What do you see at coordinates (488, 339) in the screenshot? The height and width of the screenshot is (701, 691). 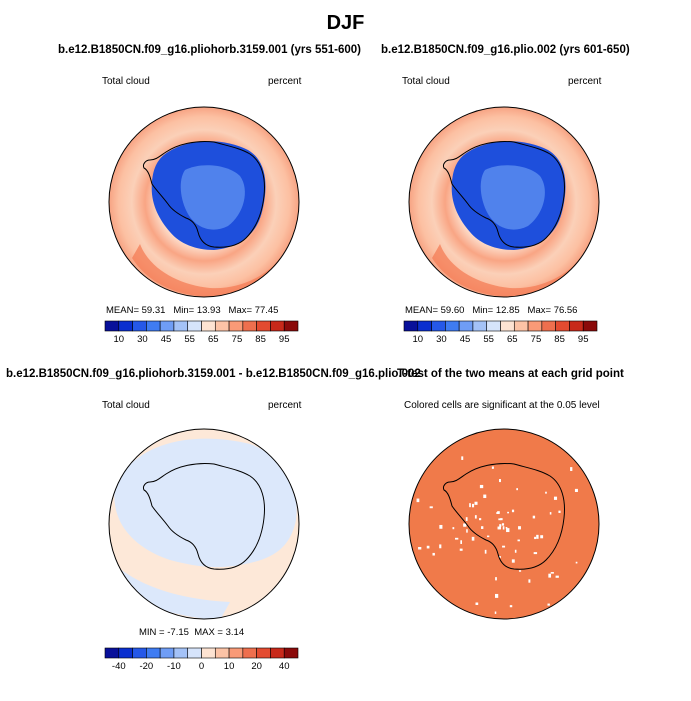 I see `colorbar-tick-label: 55` at bounding box center [488, 339].